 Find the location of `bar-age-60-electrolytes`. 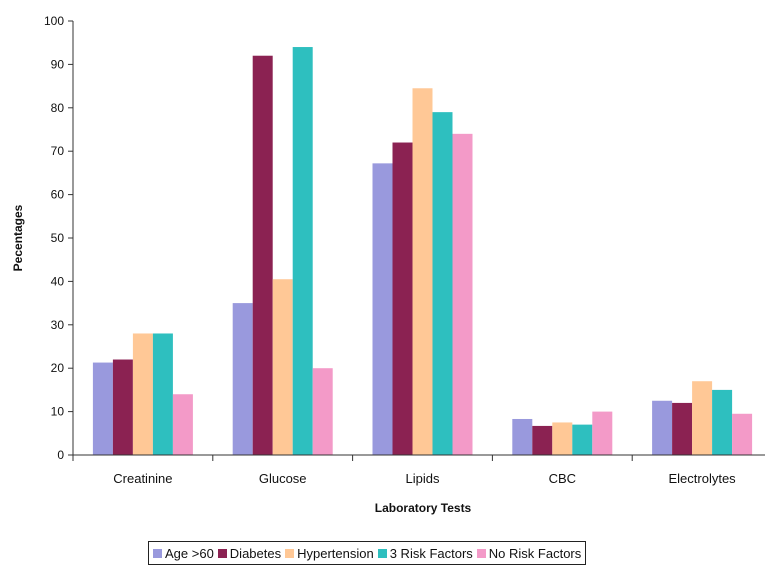

bar-age-60-electrolytes is located at coordinates (662, 427).